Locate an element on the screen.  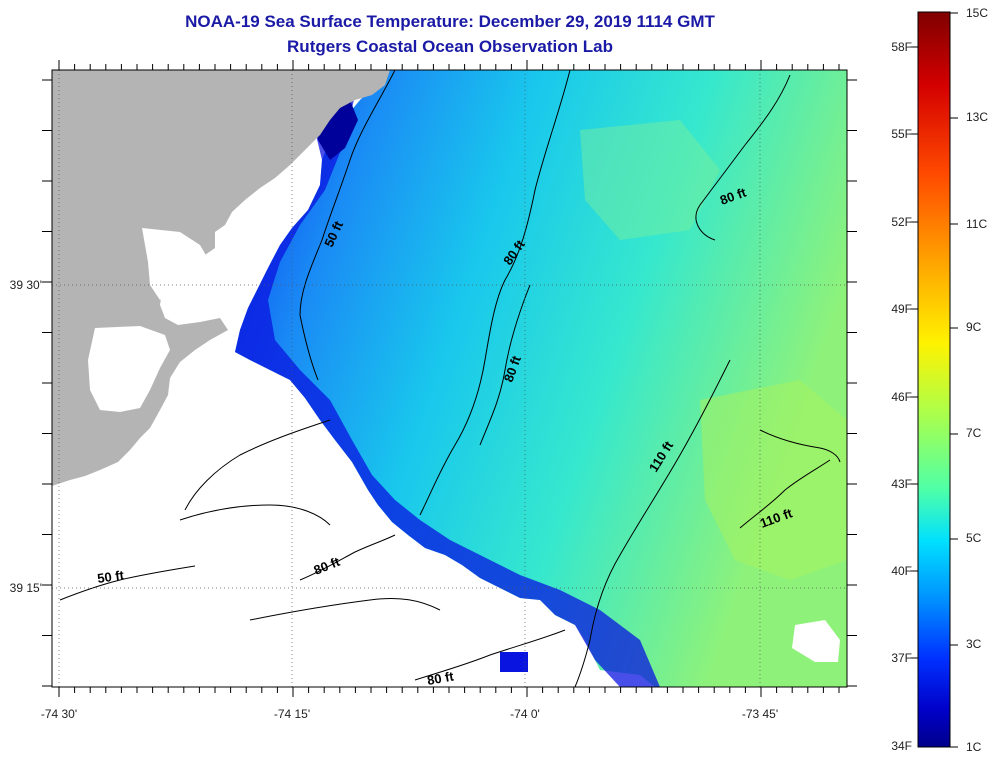
cbar-f-52: 52F is located at coordinates (901, 222).